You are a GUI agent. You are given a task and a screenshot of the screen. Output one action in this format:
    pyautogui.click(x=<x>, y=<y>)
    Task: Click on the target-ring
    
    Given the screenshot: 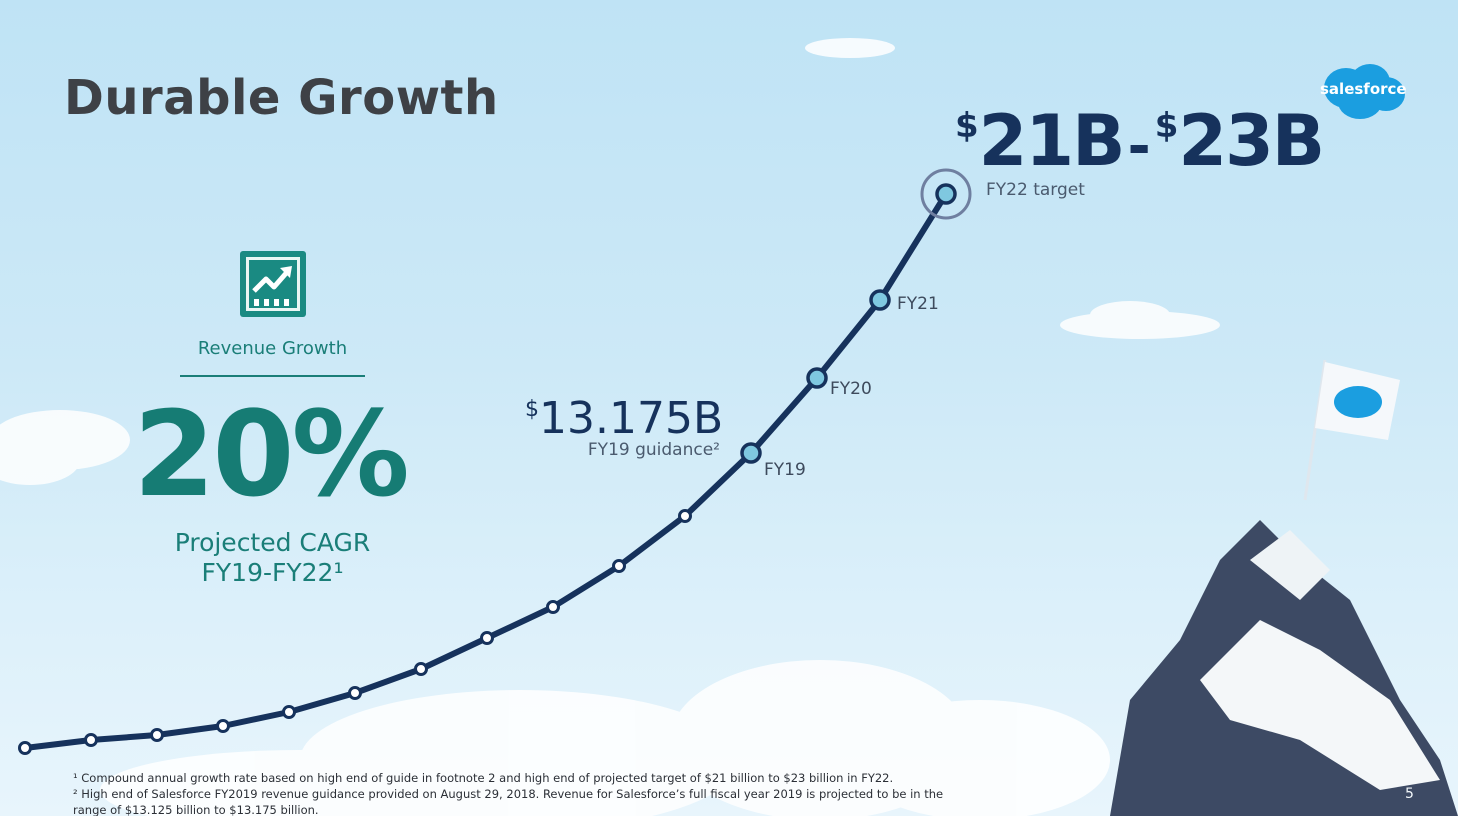 What is the action you would take?
    pyautogui.click(x=946, y=194)
    